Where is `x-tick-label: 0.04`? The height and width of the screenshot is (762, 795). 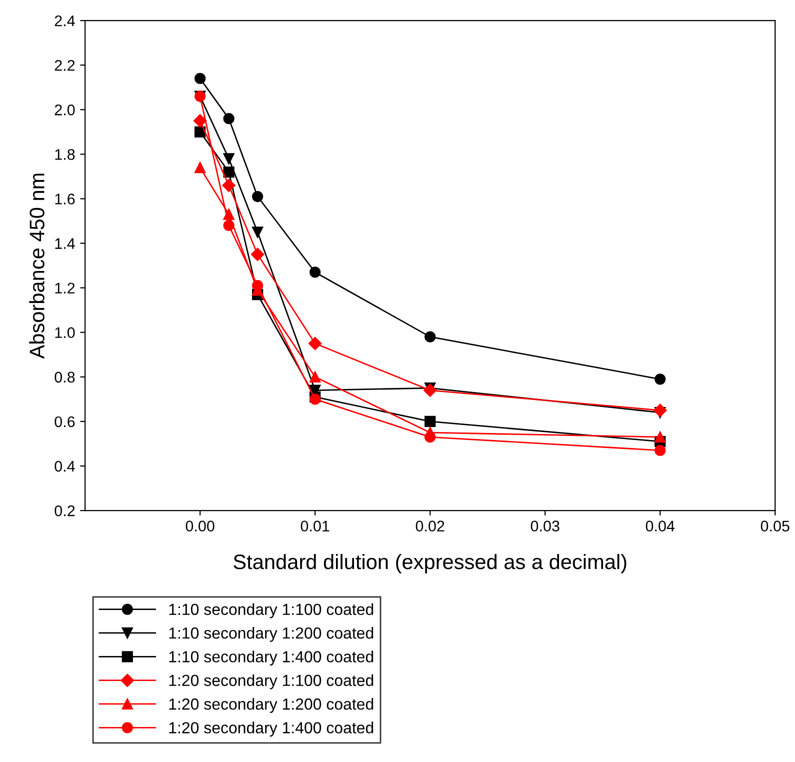 x-tick-label: 0.04 is located at coordinates (660, 526).